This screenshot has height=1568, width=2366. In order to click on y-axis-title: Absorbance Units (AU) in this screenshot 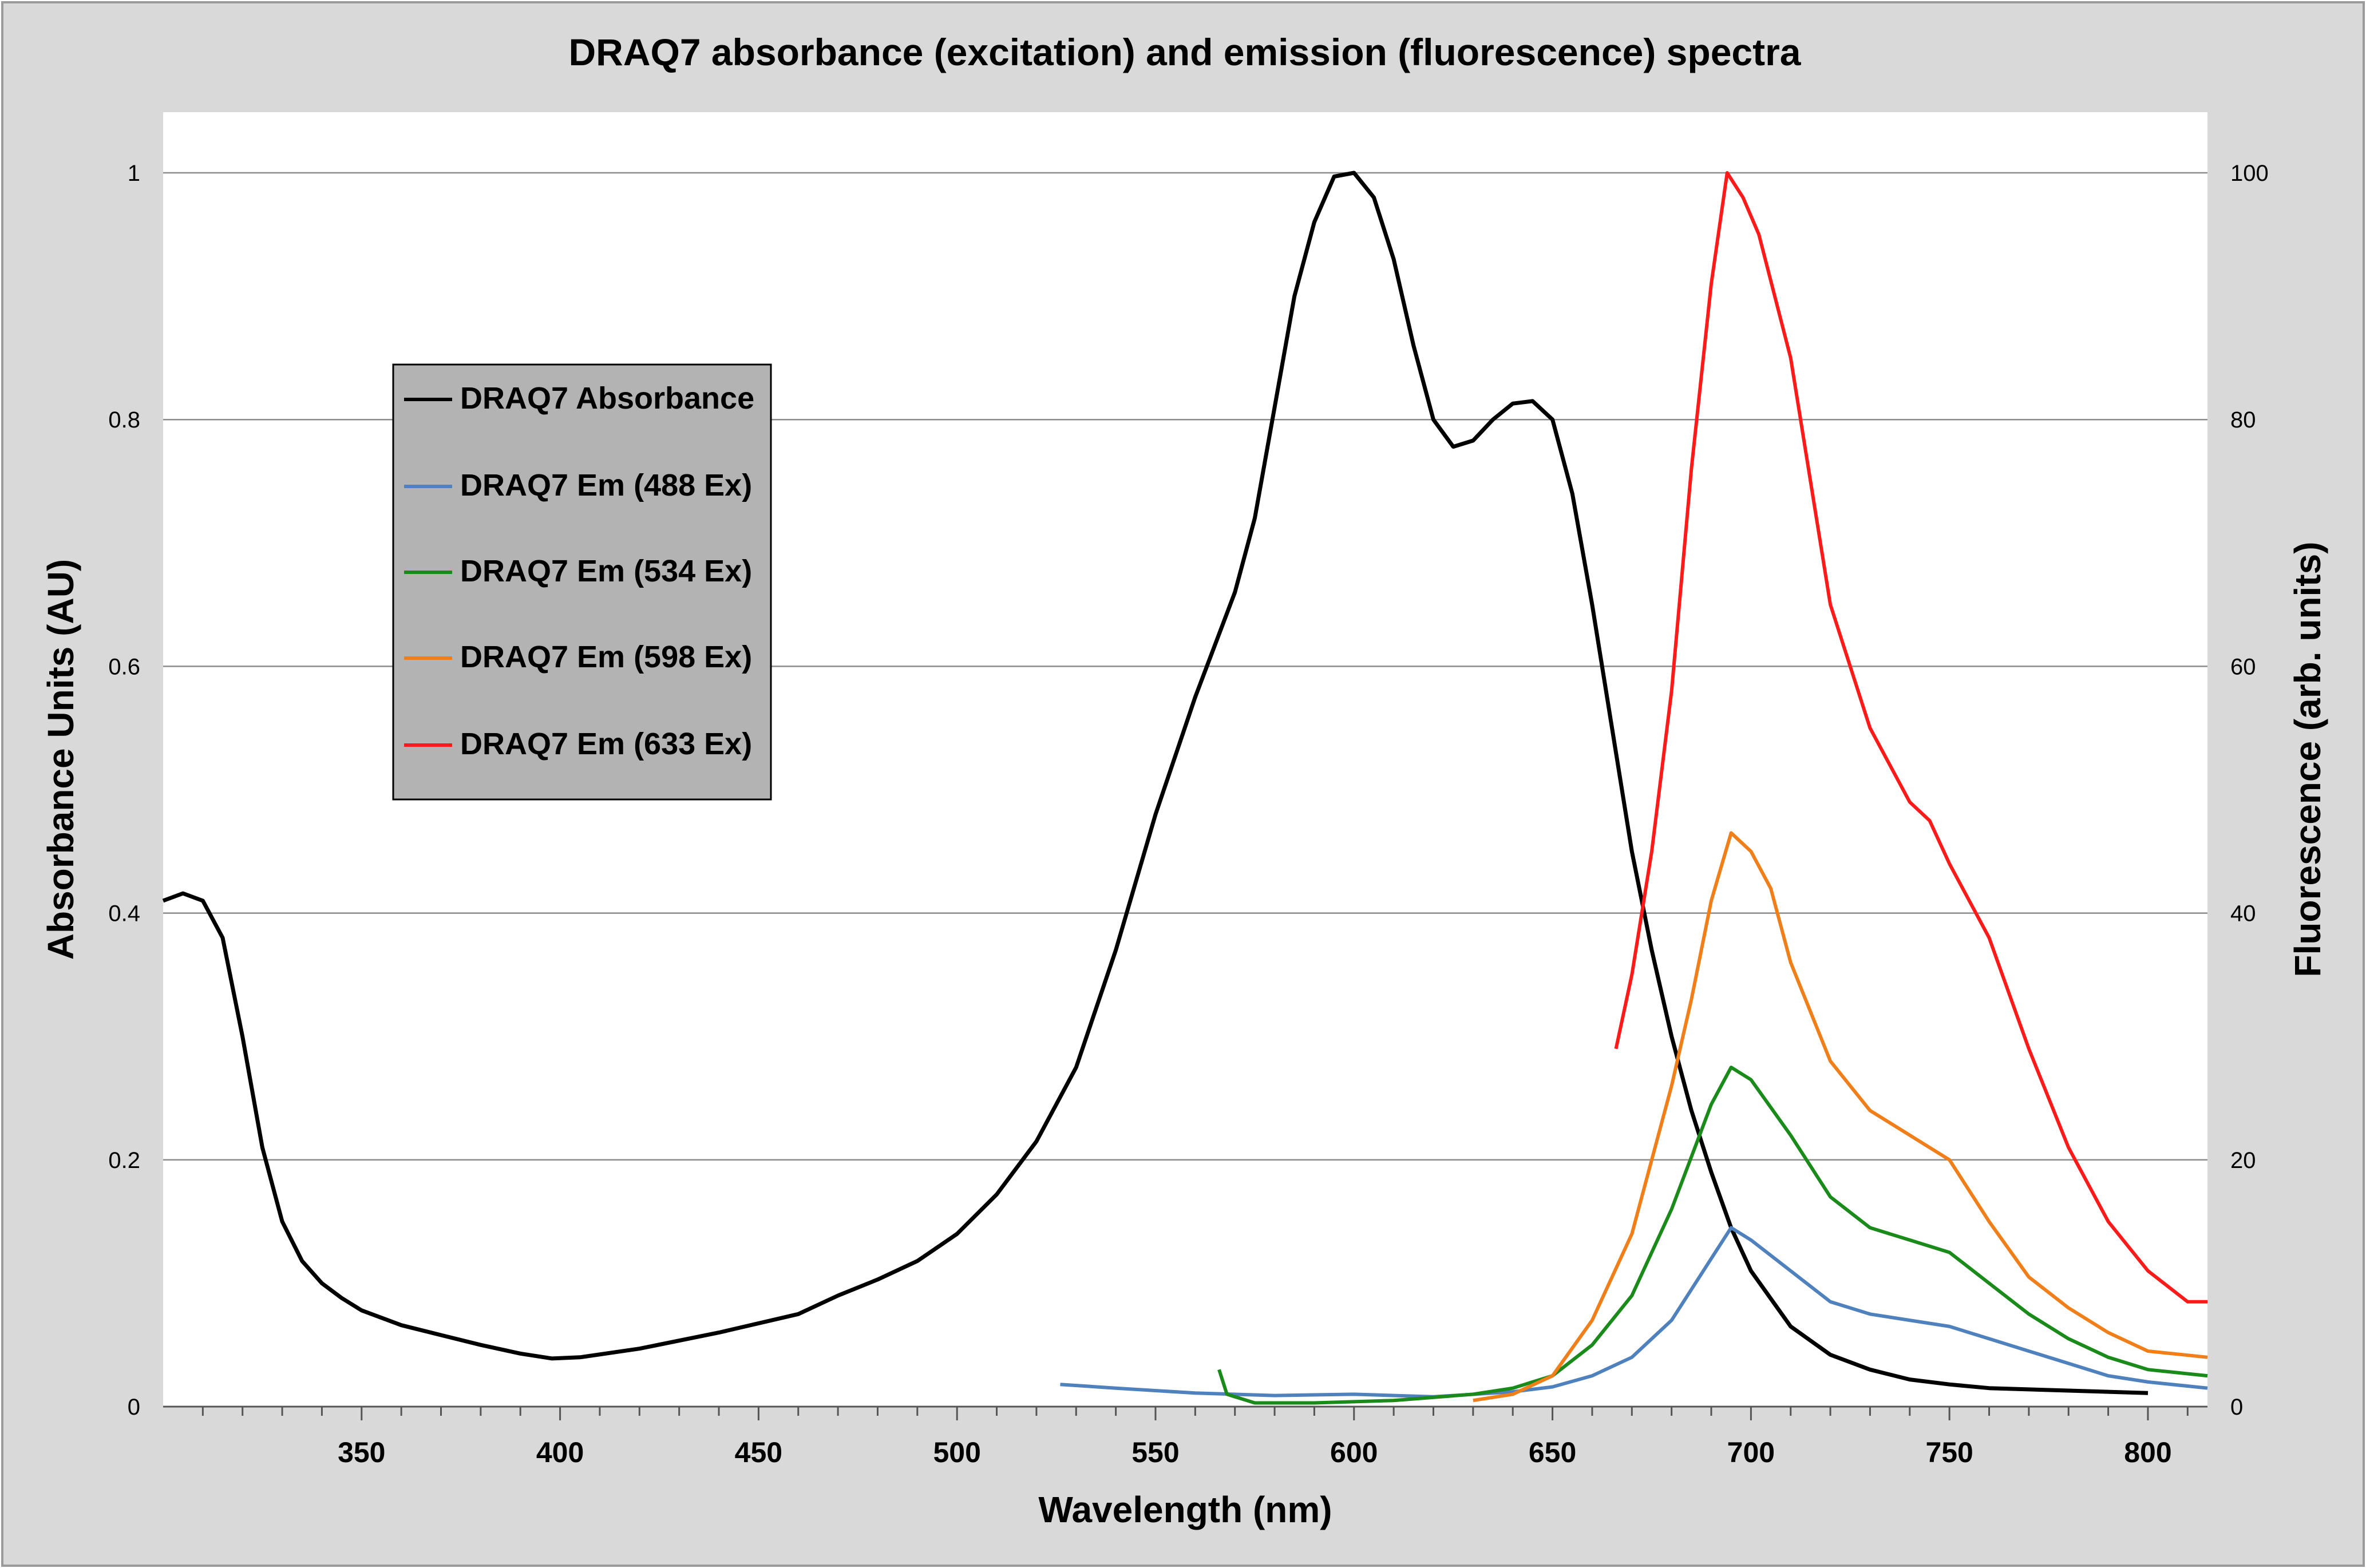, I will do `click(60, 759)`.